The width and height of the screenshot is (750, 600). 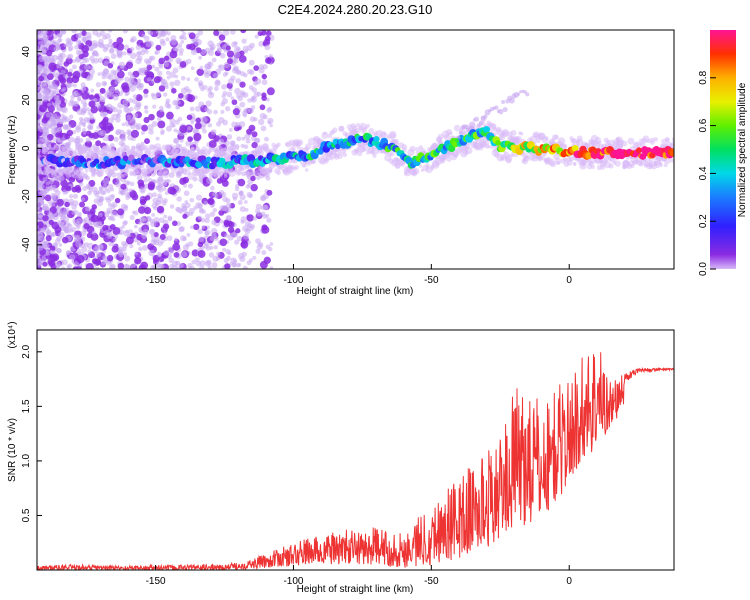 I want to click on line-x-tick-label: -150, so click(x=156, y=581).